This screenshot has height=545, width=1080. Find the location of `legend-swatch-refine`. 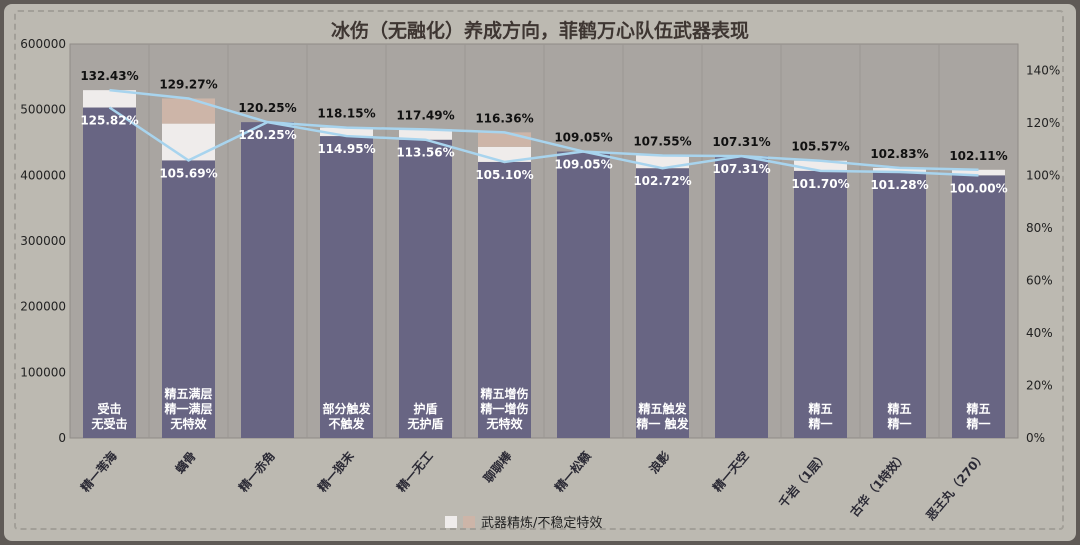

legend-swatch-refine is located at coordinates (451, 521).